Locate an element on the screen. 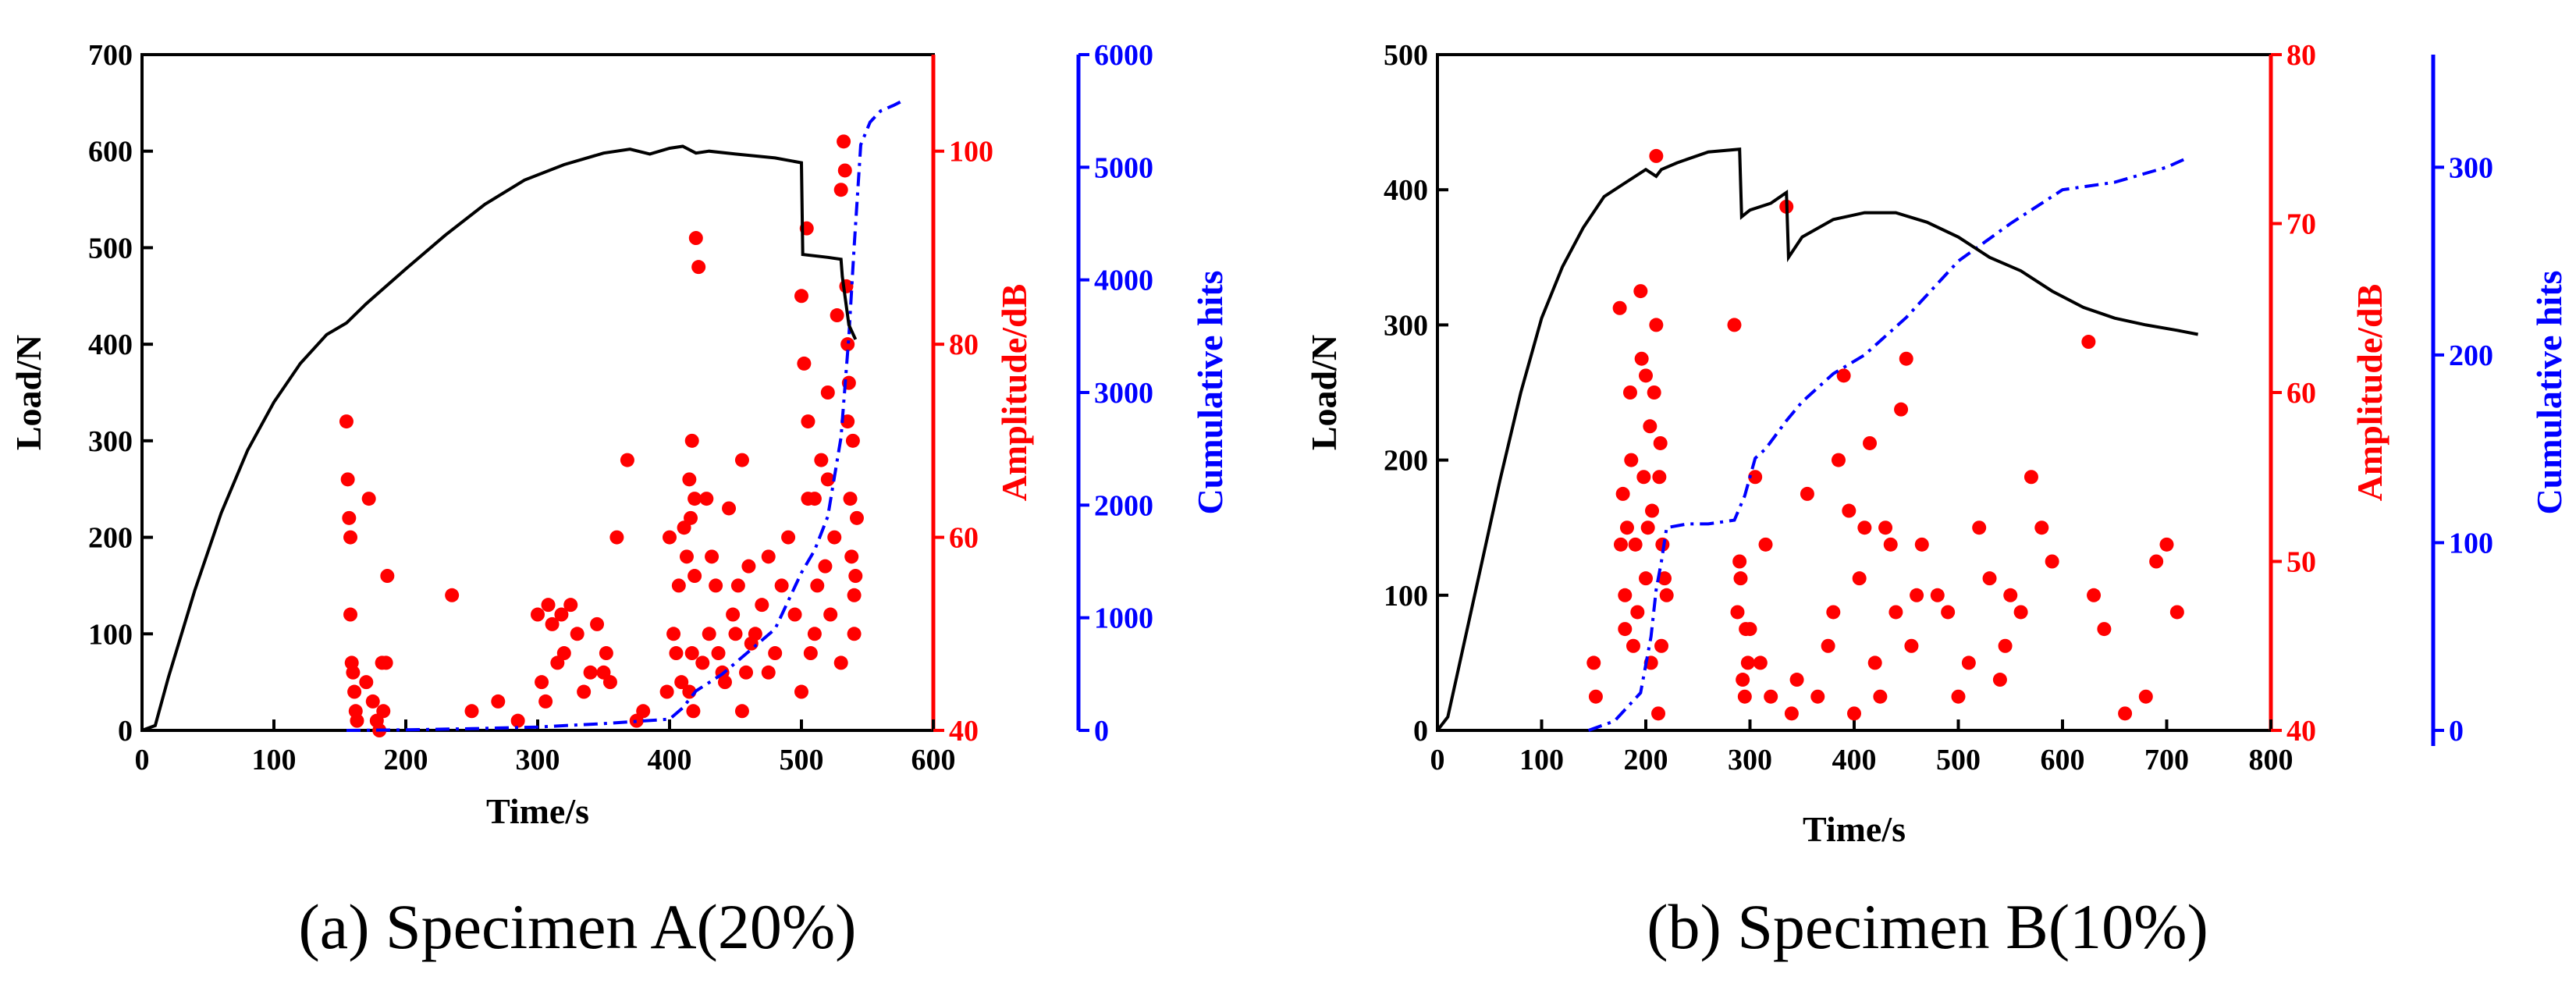 The width and height of the screenshot is (2576, 984). hits-tick-label: 200 is located at coordinates (2471, 355).